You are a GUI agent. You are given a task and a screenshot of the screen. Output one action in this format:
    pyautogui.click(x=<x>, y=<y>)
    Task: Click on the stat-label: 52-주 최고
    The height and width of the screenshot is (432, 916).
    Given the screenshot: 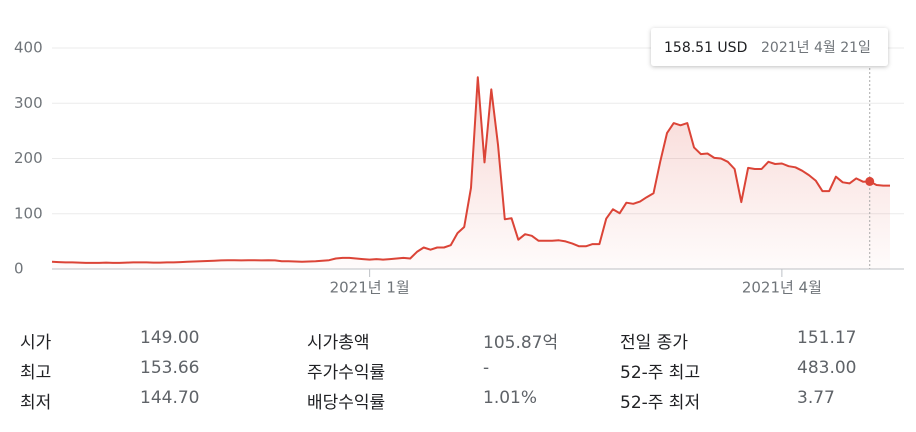 What is the action you would take?
    pyautogui.click(x=660, y=373)
    